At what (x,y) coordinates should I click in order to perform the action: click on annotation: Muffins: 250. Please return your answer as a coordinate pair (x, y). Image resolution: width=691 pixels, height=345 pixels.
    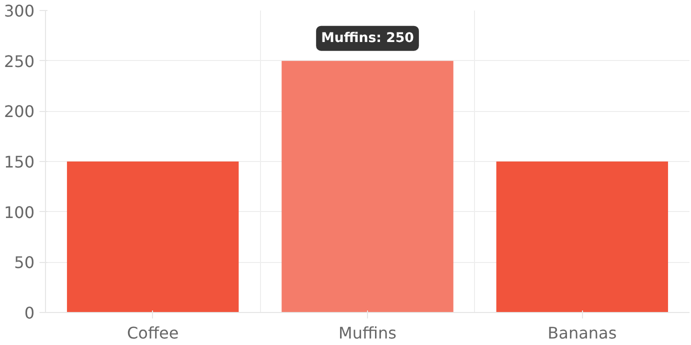
    Looking at the image, I should click on (367, 38).